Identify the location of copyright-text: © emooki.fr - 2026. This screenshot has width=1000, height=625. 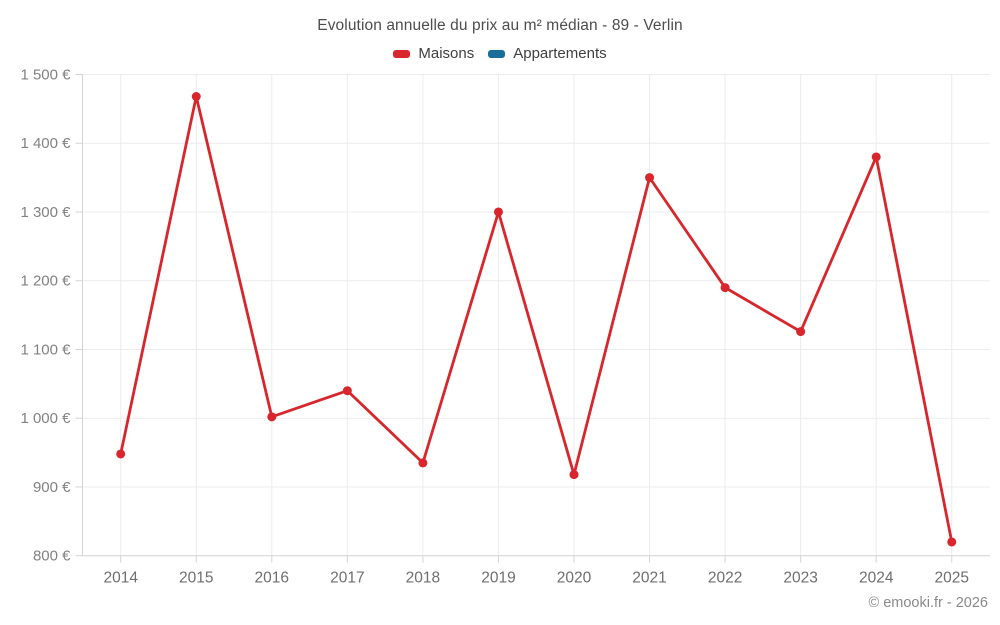
(928, 603).